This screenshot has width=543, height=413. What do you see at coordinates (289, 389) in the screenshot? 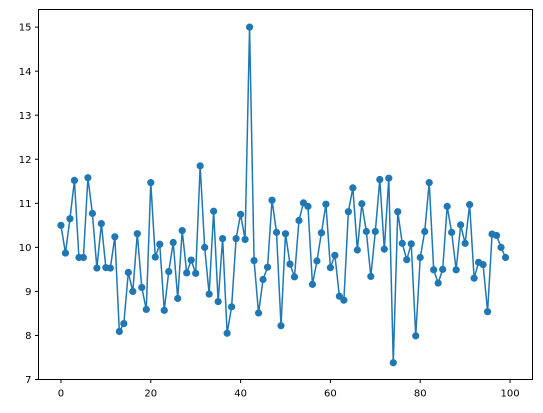
I see `x-axis-ticks: 0 20 40 60 80 100` at bounding box center [289, 389].